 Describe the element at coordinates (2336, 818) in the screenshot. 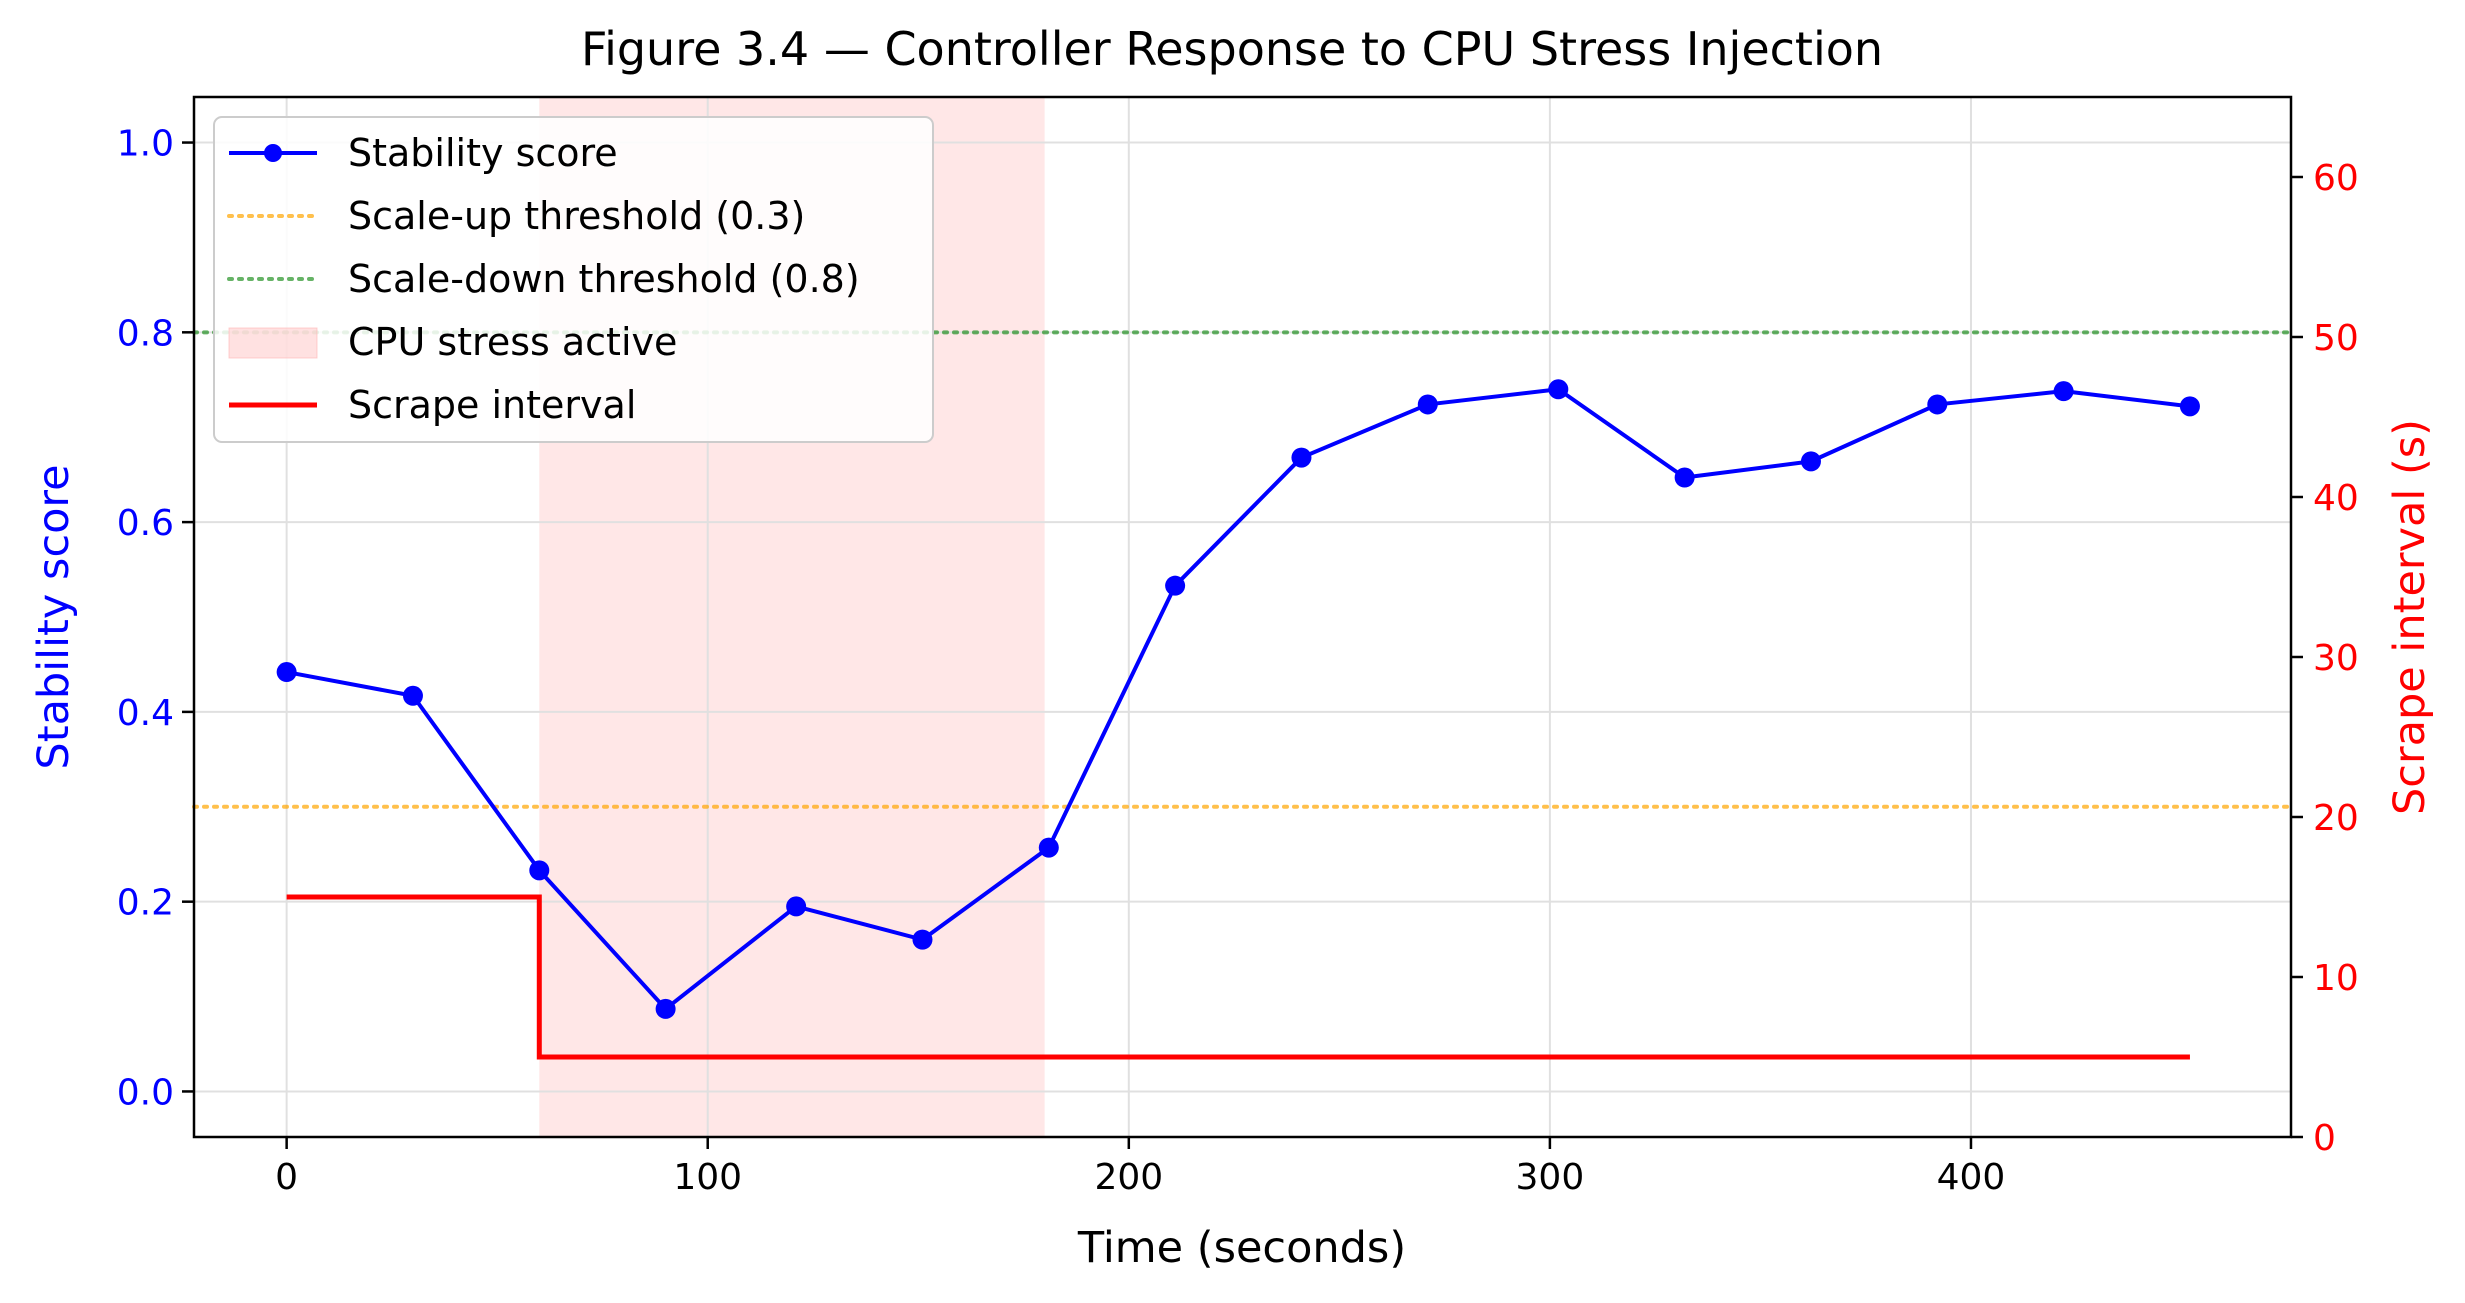

I see `y2-tick-label-2: 20` at that location.